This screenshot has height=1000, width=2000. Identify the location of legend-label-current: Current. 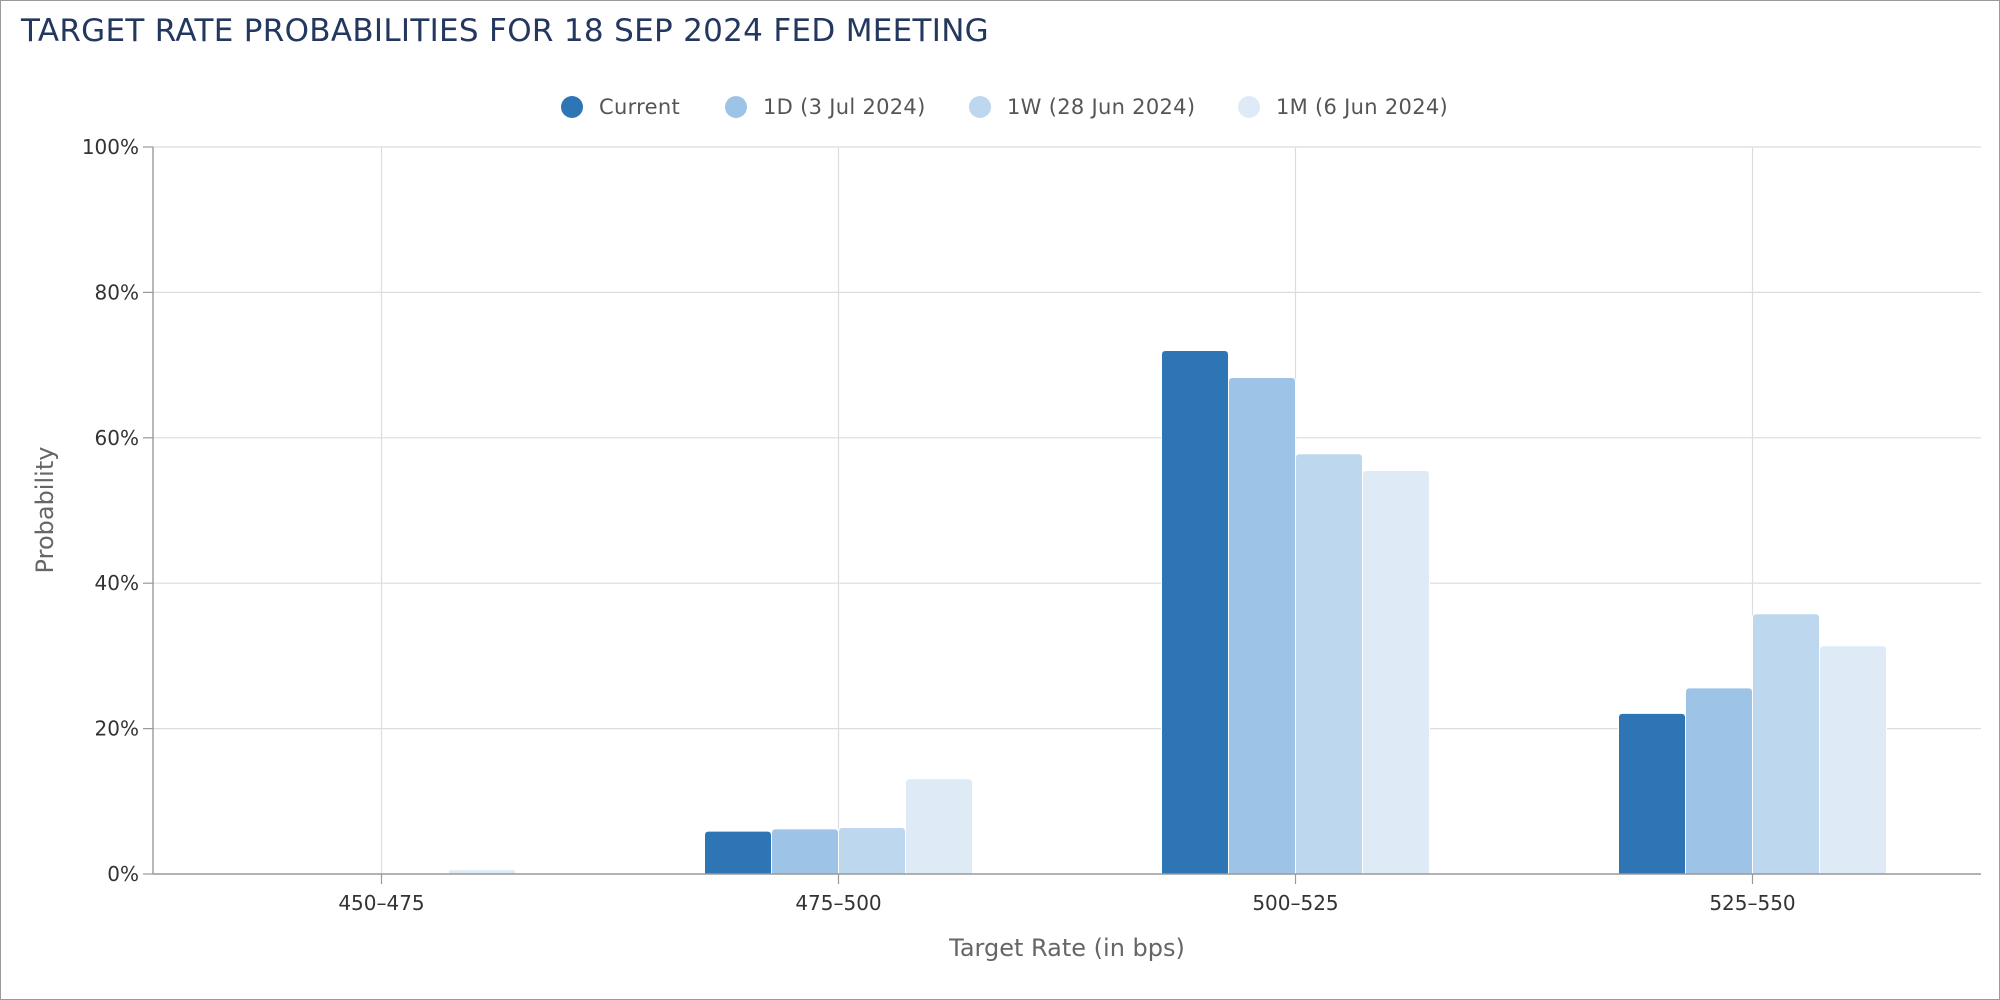
(639, 107).